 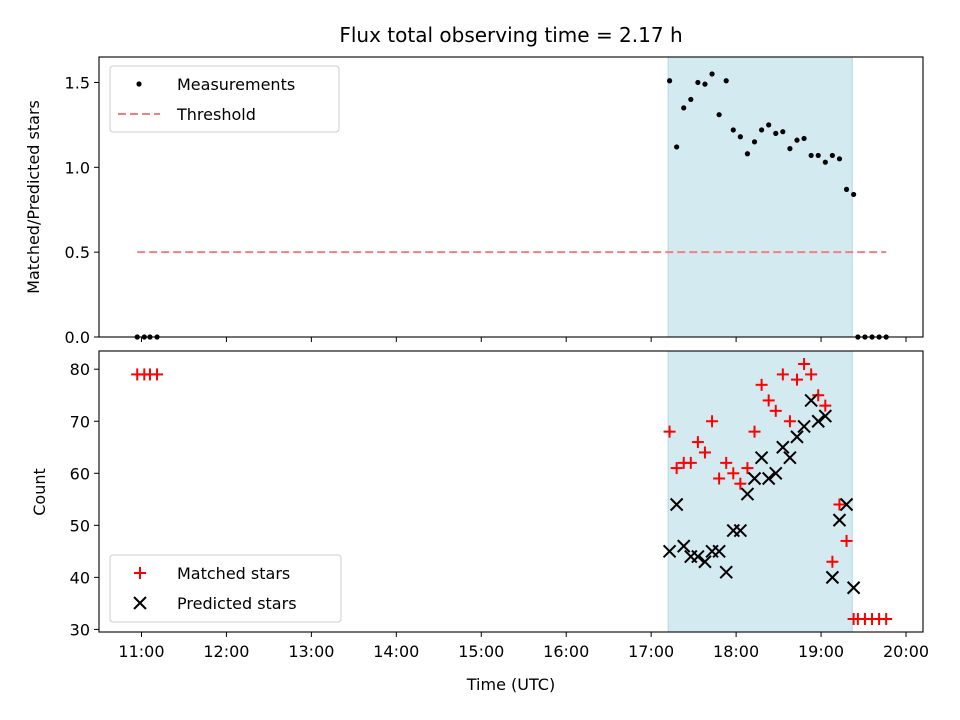 What do you see at coordinates (906, 651) in the screenshot?
I see `x-tick-label: 20:00` at bounding box center [906, 651].